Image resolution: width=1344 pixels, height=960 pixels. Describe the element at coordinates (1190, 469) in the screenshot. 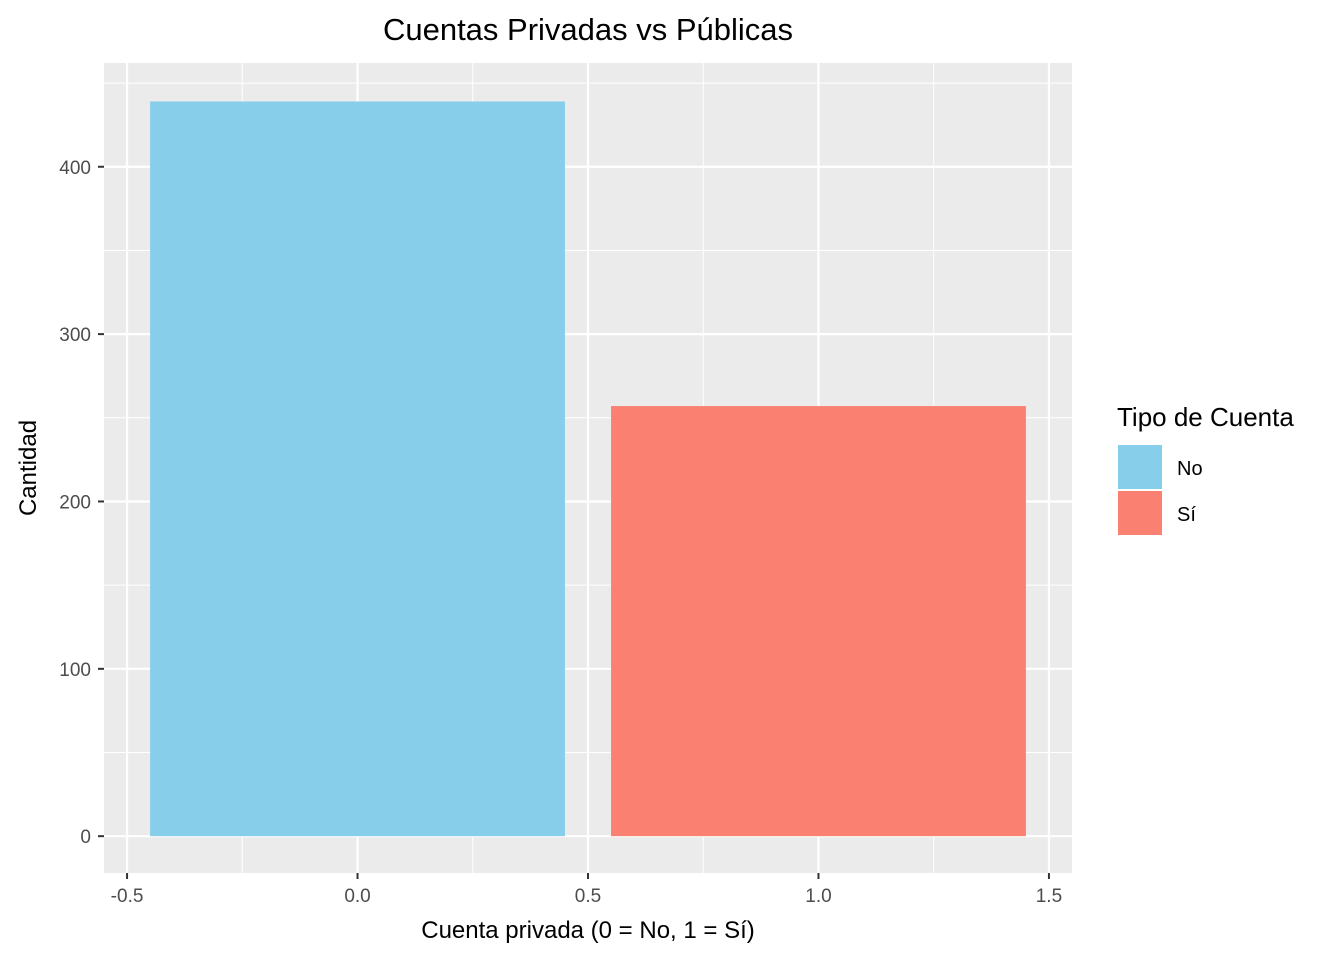

I see `legend-label-no: No` at that location.